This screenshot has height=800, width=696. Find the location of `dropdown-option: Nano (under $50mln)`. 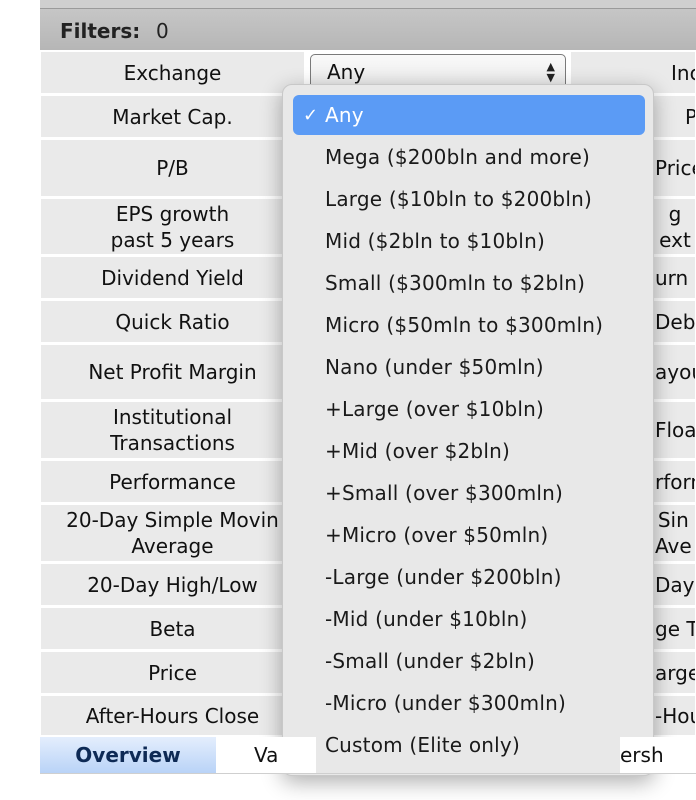

dropdown-option: Nano (under $50mln) is located at coordinates (469, 367).